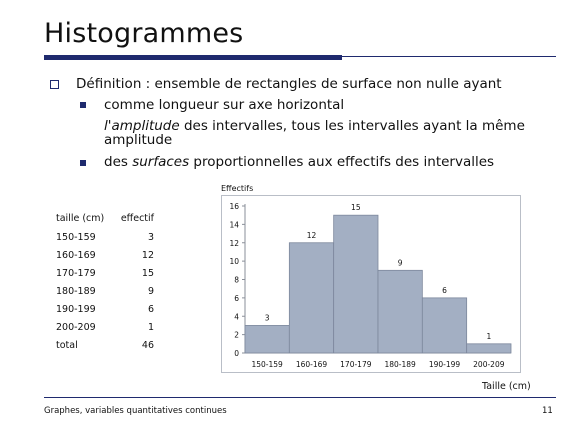 This screenshot has height=425, width=562. Describe the element at coordinates (224, 105) in the screenshot. I see `bullet-horizontal-axis: comme longueur sur axe horizontal` at that location.